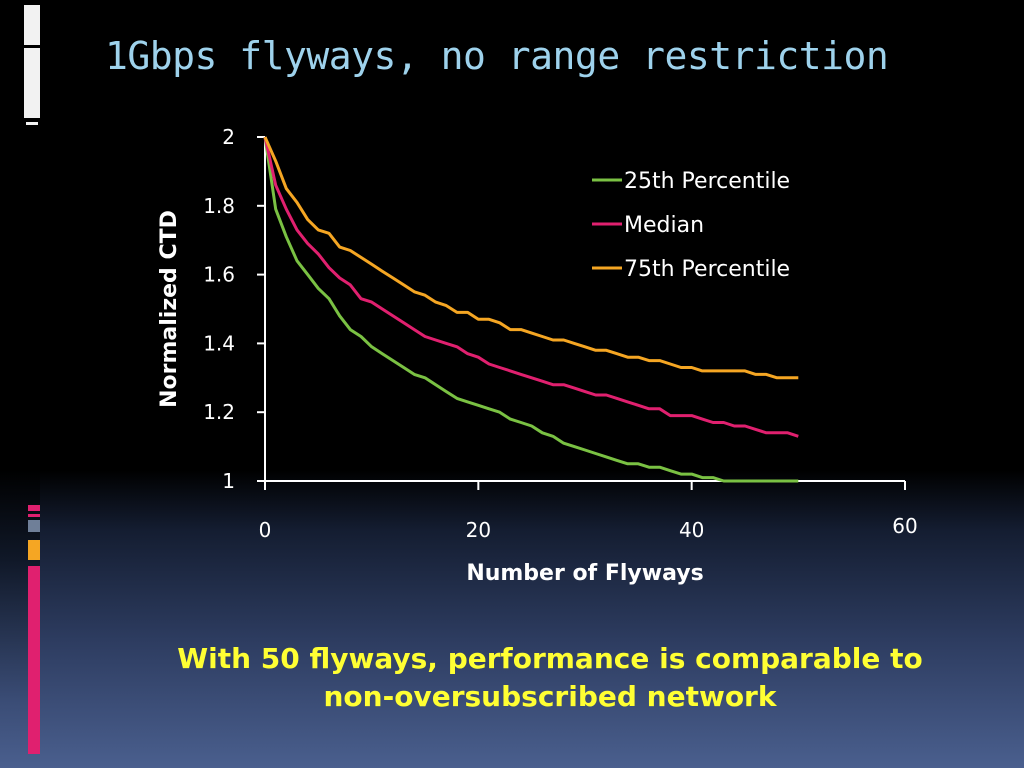 Image resolution: width=1024 pixels, height=768 pixels. I want to click on legend-item-75th-percentile: 75th Percentile, so click(691, 269).